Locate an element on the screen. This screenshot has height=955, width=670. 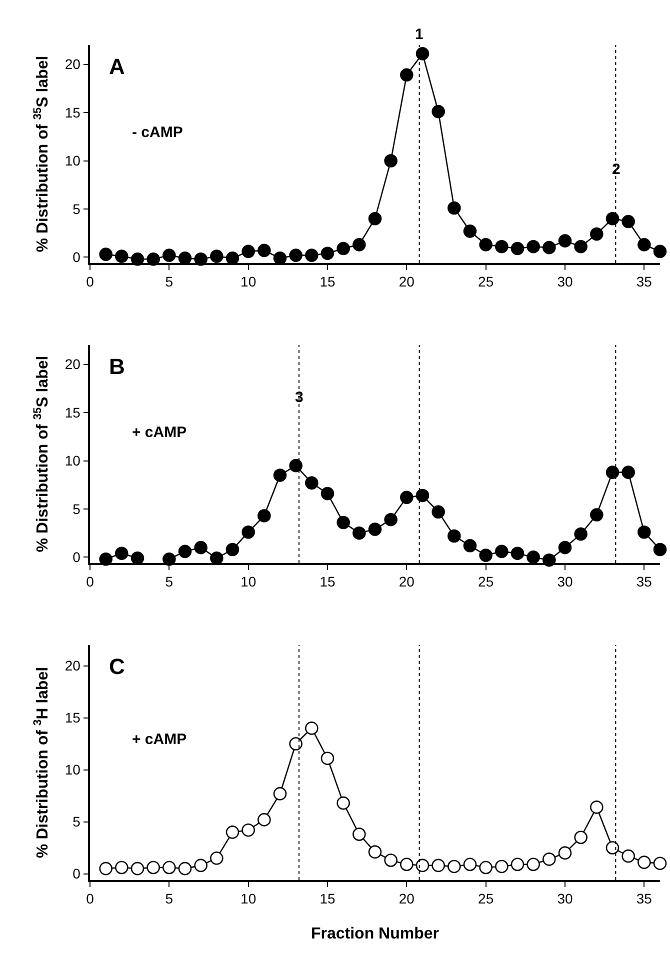
annotation: - cAMP is located at coordinates (157, 132).